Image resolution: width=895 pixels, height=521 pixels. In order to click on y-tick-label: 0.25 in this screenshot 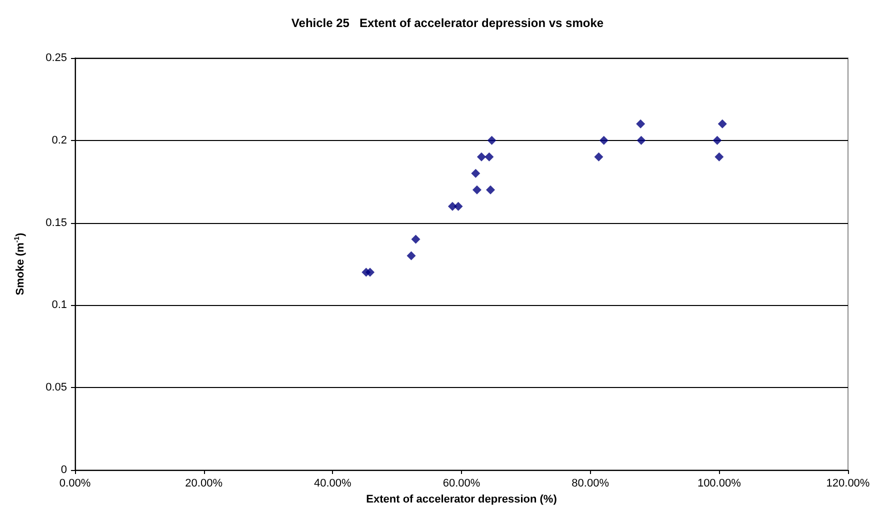, I will do `click(56, 58)`.